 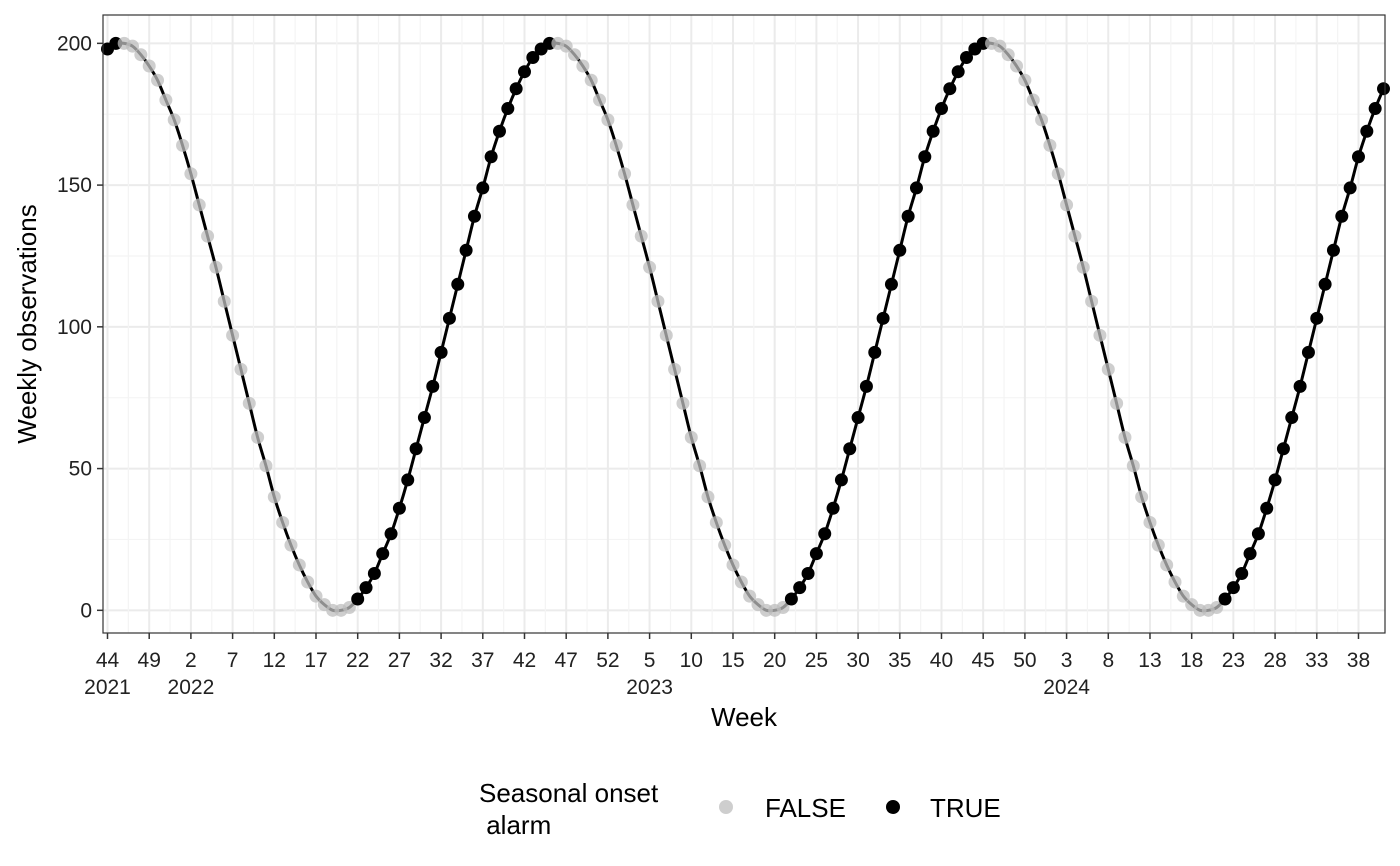 I want to click on x-tick-label: 30, so click(x=857, y=660).